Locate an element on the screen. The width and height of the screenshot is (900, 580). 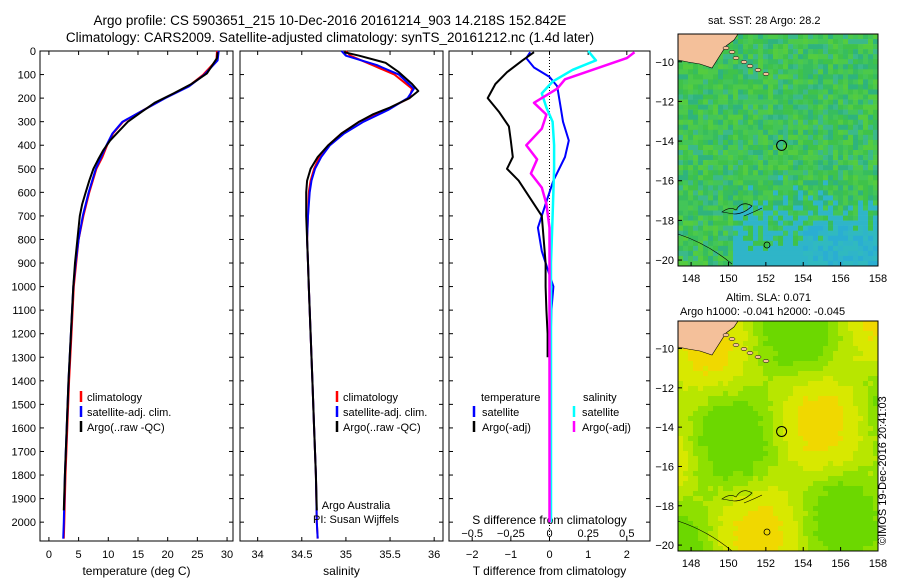
y-tick-label: 900 is located at coordinates (27, 264).